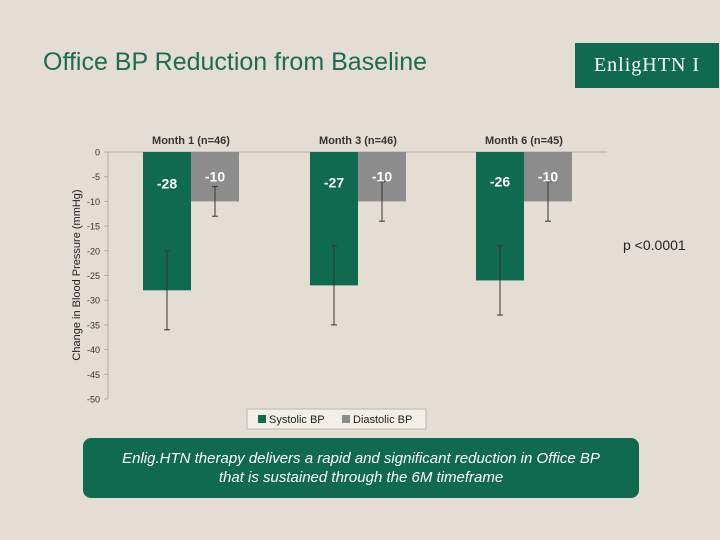  What do you see at coordinates (357, 180) in the screenshot?
I see `data-labels: -28 -27 -26 -10 -10 -10` at bounding box center [357, 180].